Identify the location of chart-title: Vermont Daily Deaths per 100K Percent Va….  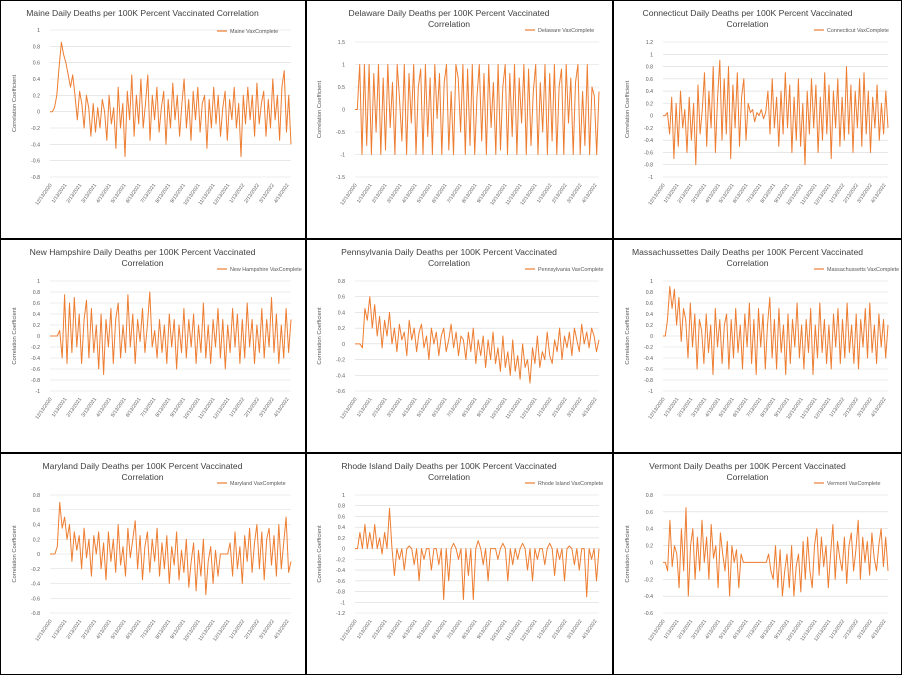
(747, 471).